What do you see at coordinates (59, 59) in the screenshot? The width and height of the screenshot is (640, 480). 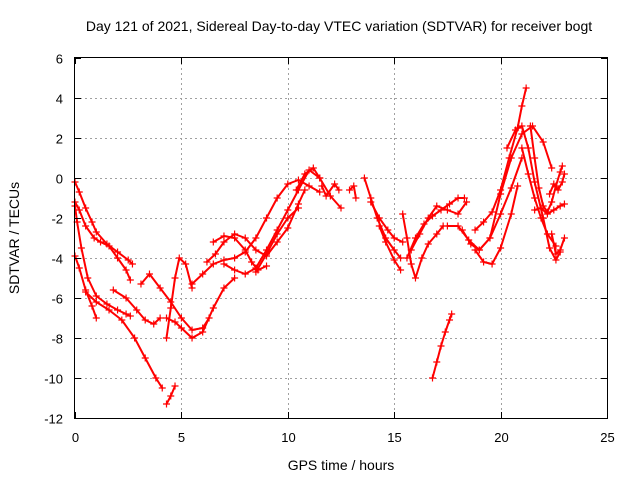 I see `y-tick-label: 6` at bounding box center [59, 59].